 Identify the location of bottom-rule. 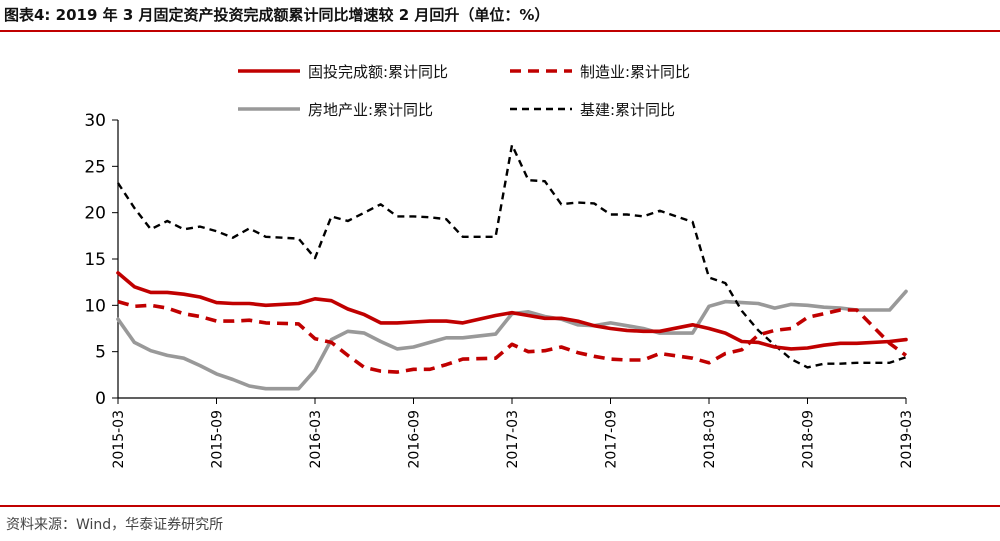
(500, 506).